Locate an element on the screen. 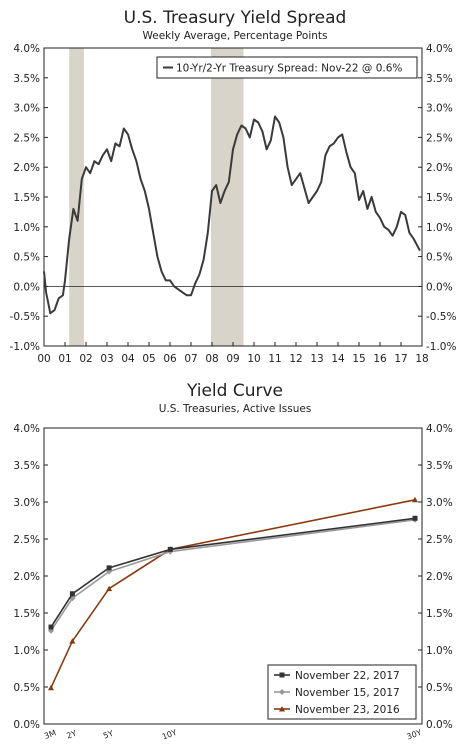 This screenshot has width=471, height=755. y-tick-left: -1.0% is located at coordinates (25, 347).